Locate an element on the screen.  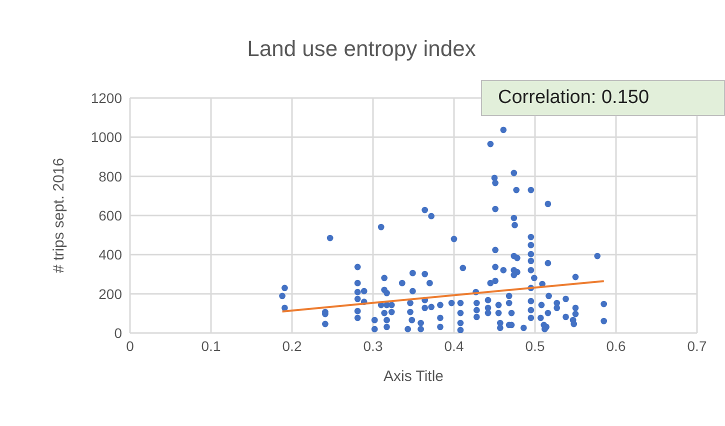
chart-title: Land use entropy index is located at coordinates (361, 49).